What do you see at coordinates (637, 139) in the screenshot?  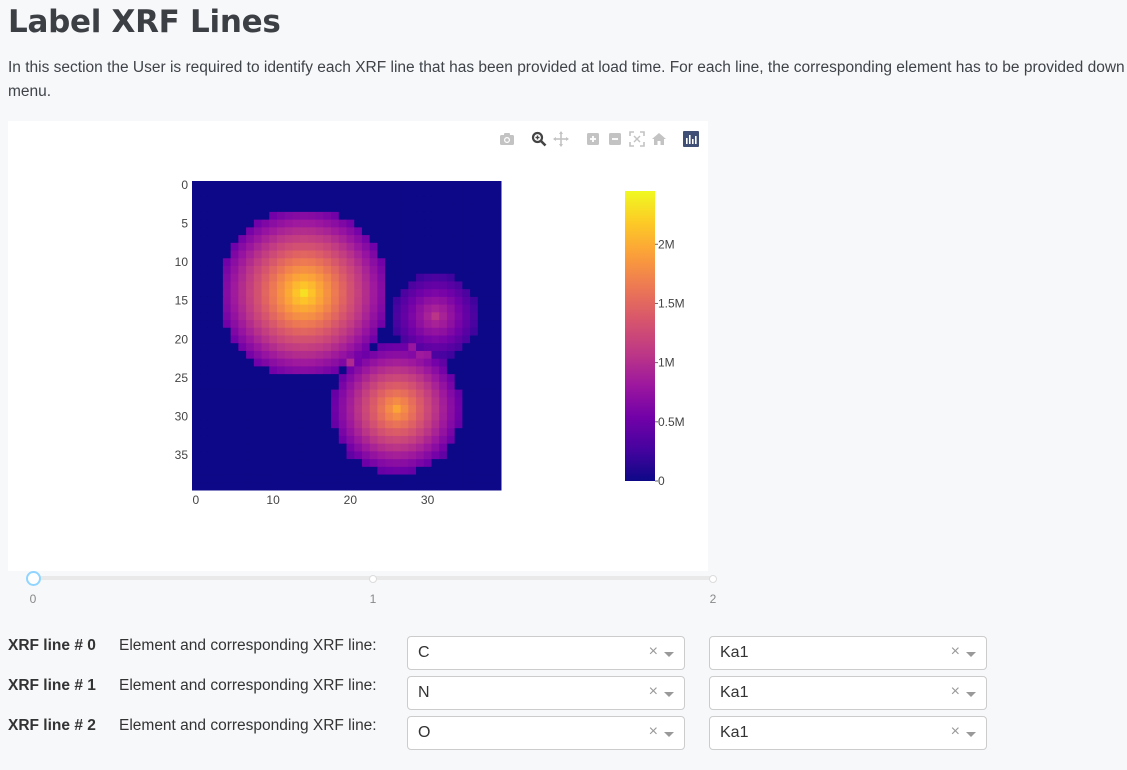 I see `autoscale-icon` at bounding box center [637, 139].